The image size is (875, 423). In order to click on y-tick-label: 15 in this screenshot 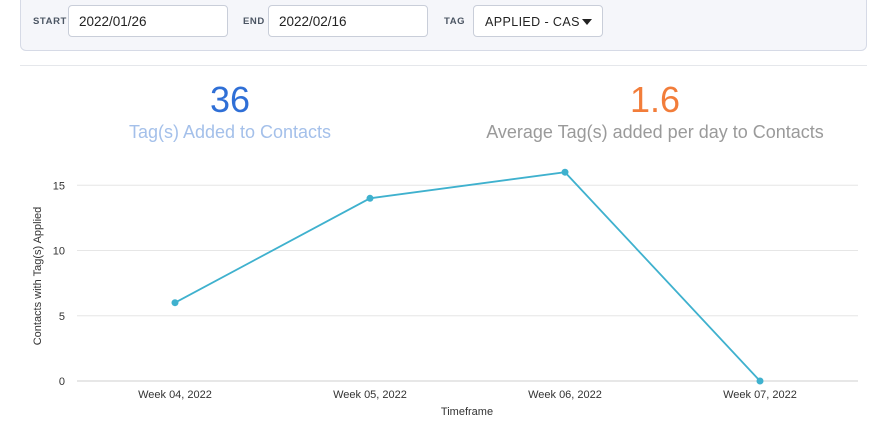, I will do `click(59, 186)`.